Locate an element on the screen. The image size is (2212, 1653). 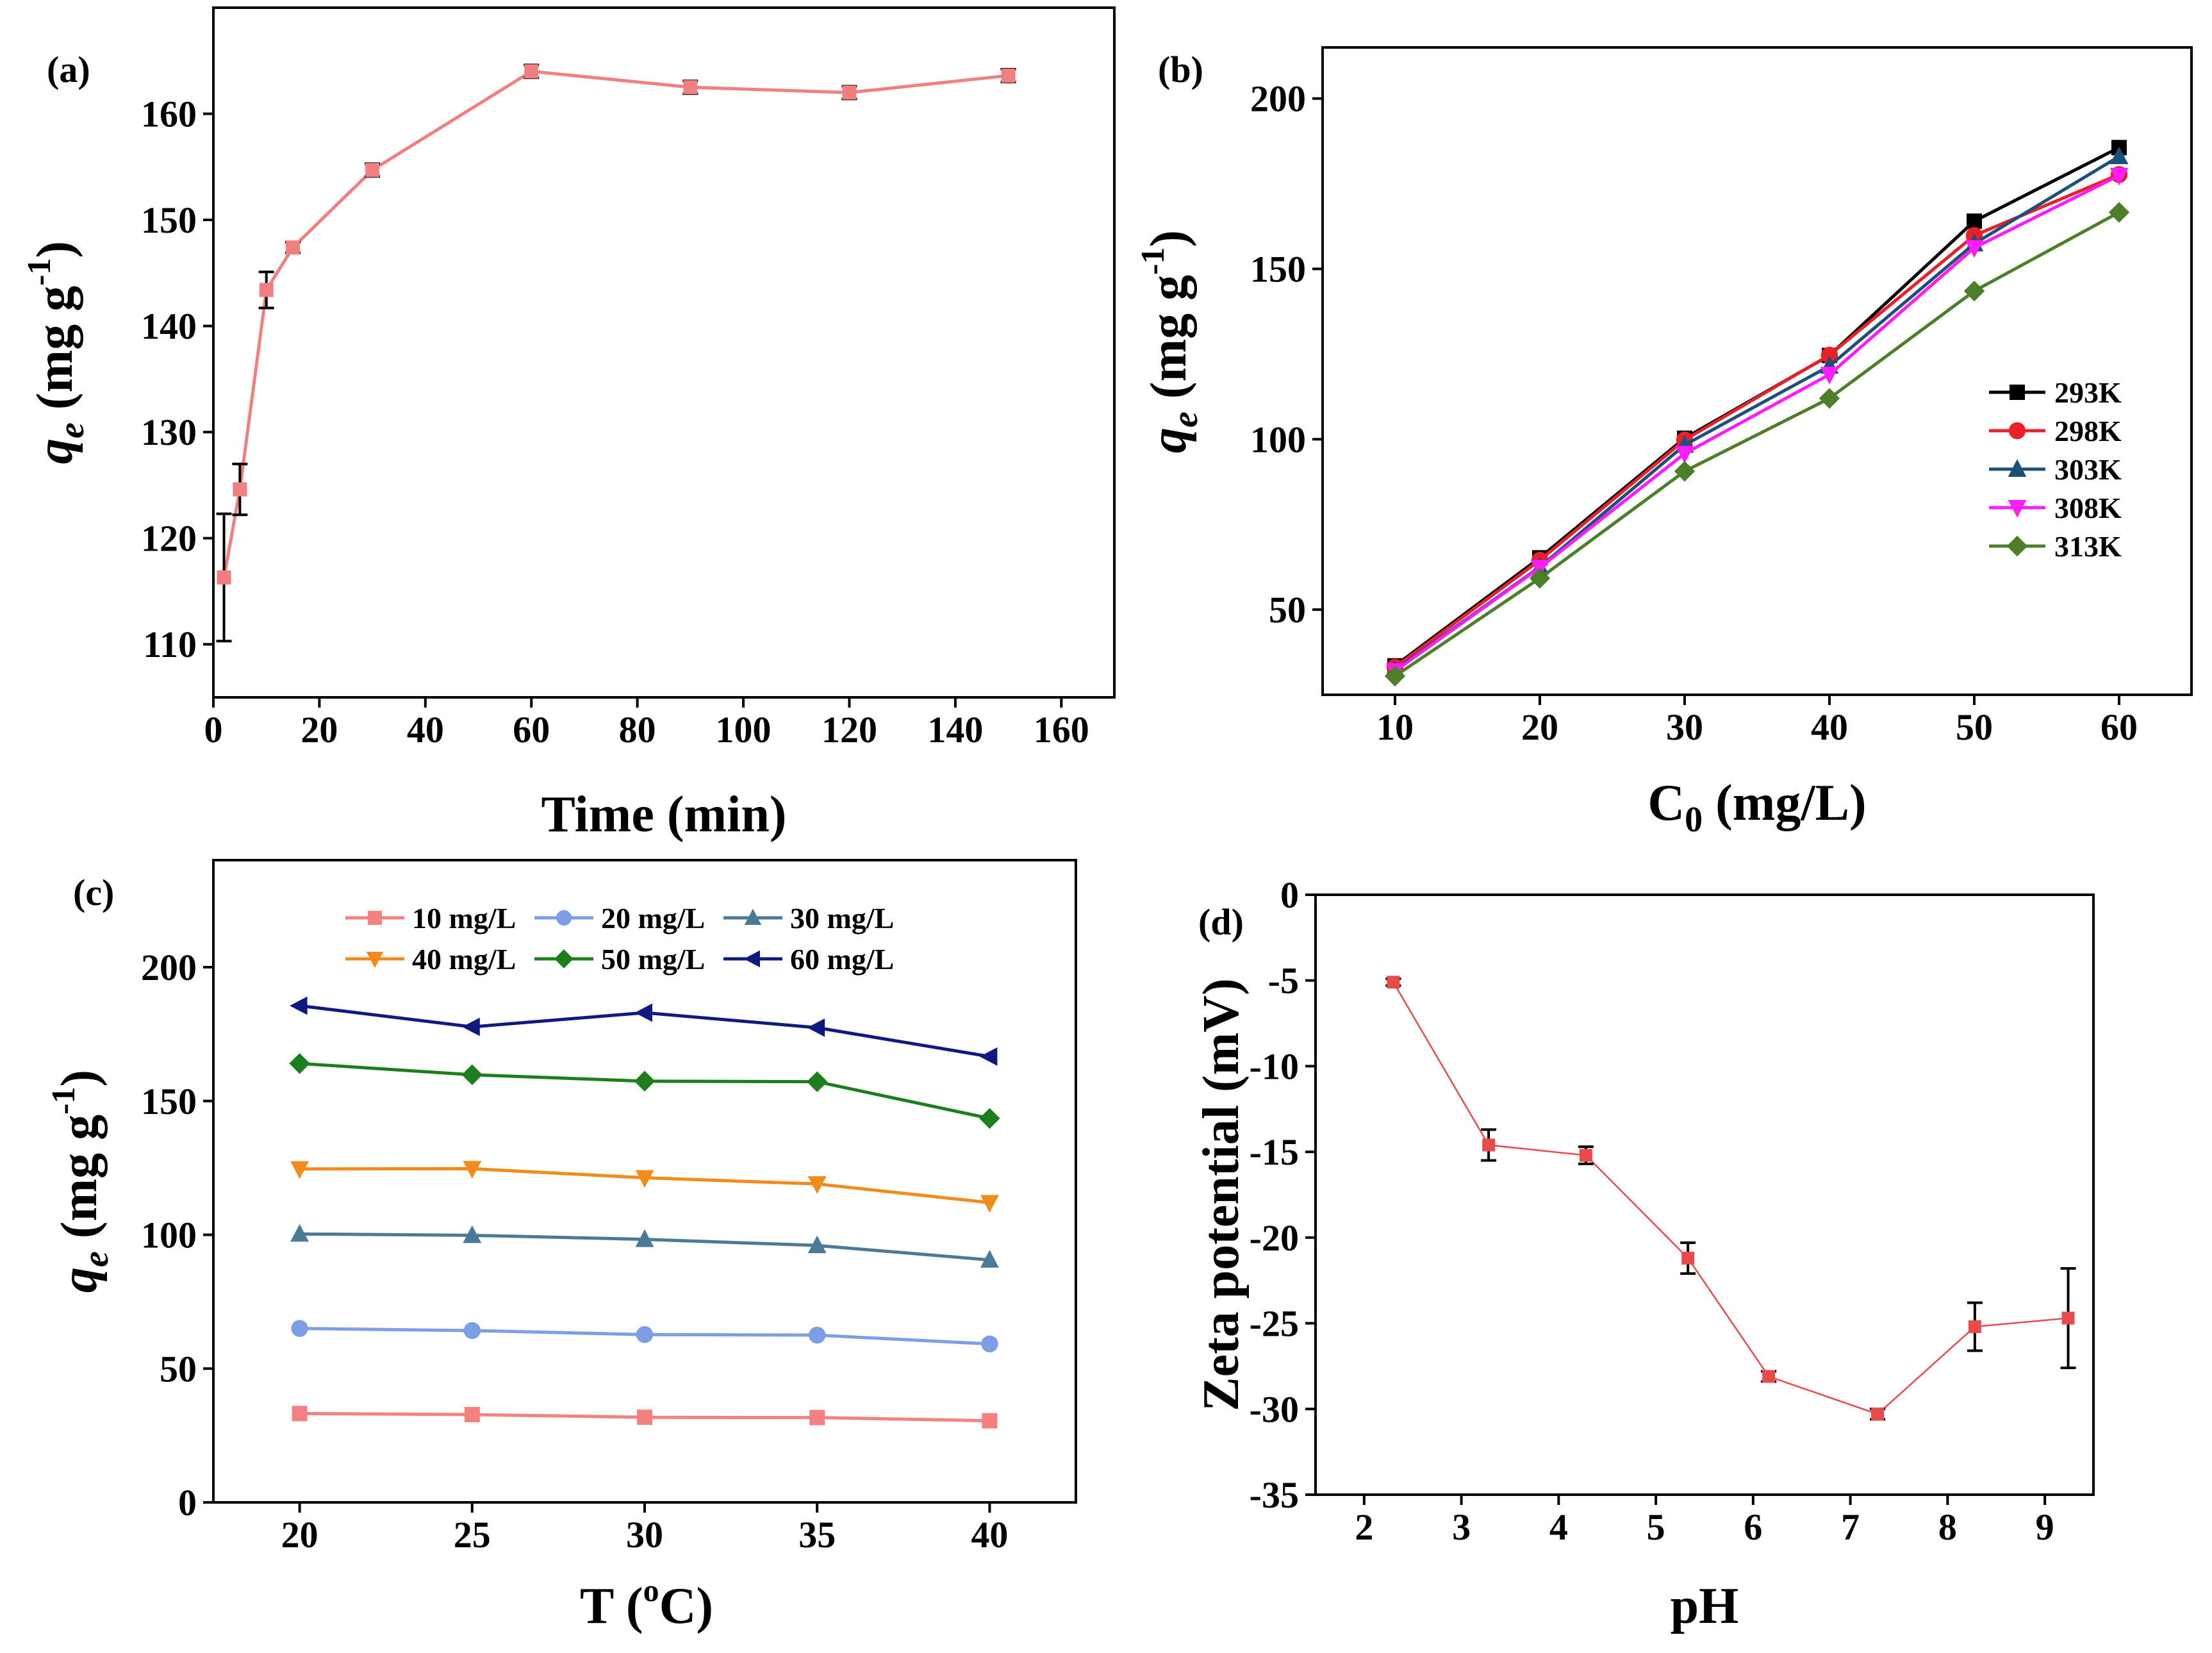
y-label-unit-a: (mg g is located at coordinates (55, 354).